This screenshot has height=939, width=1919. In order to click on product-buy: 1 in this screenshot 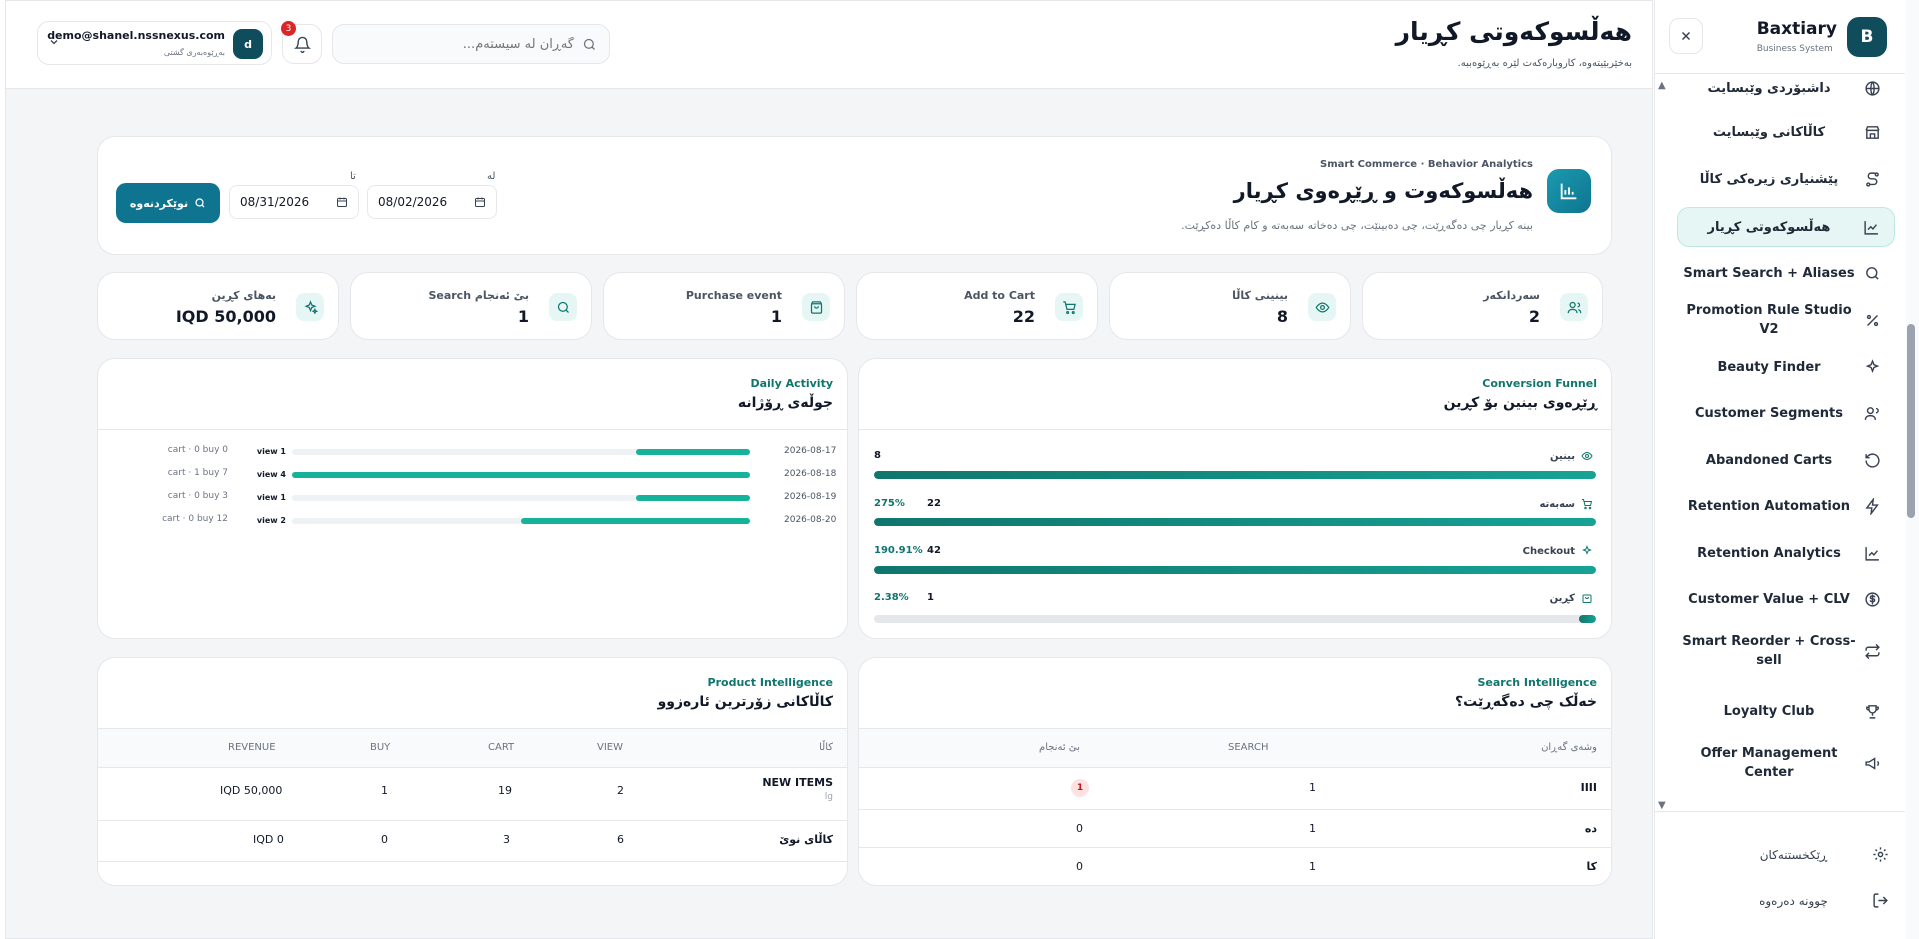, I will do `click(384, 790)`.